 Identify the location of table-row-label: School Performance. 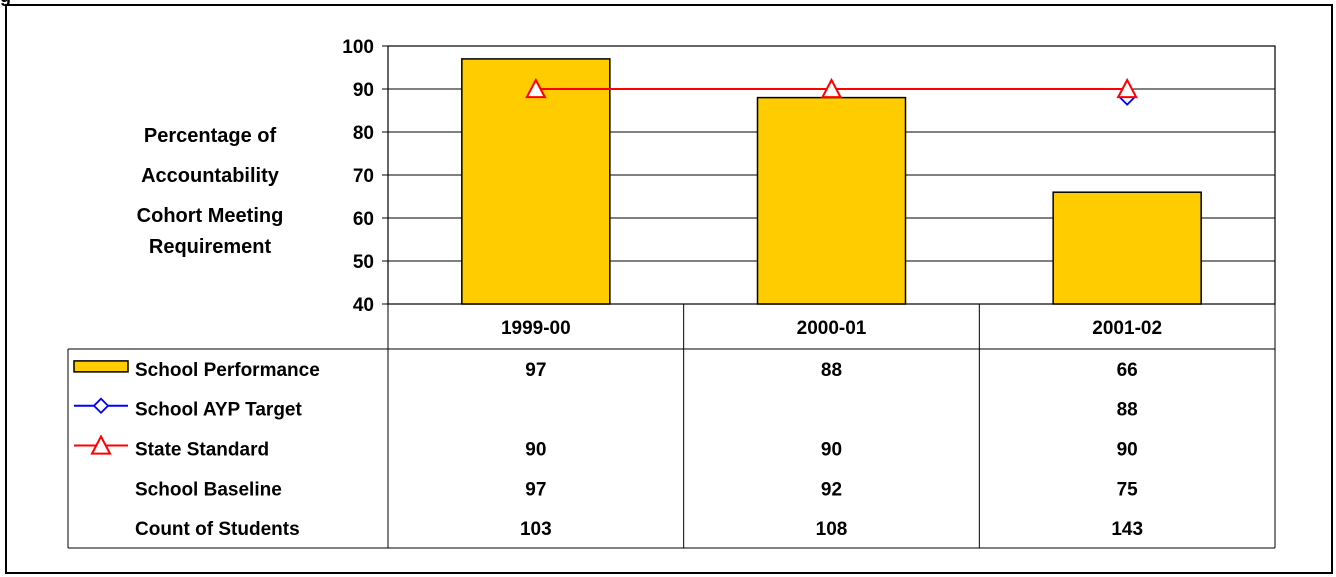
(227, 370).